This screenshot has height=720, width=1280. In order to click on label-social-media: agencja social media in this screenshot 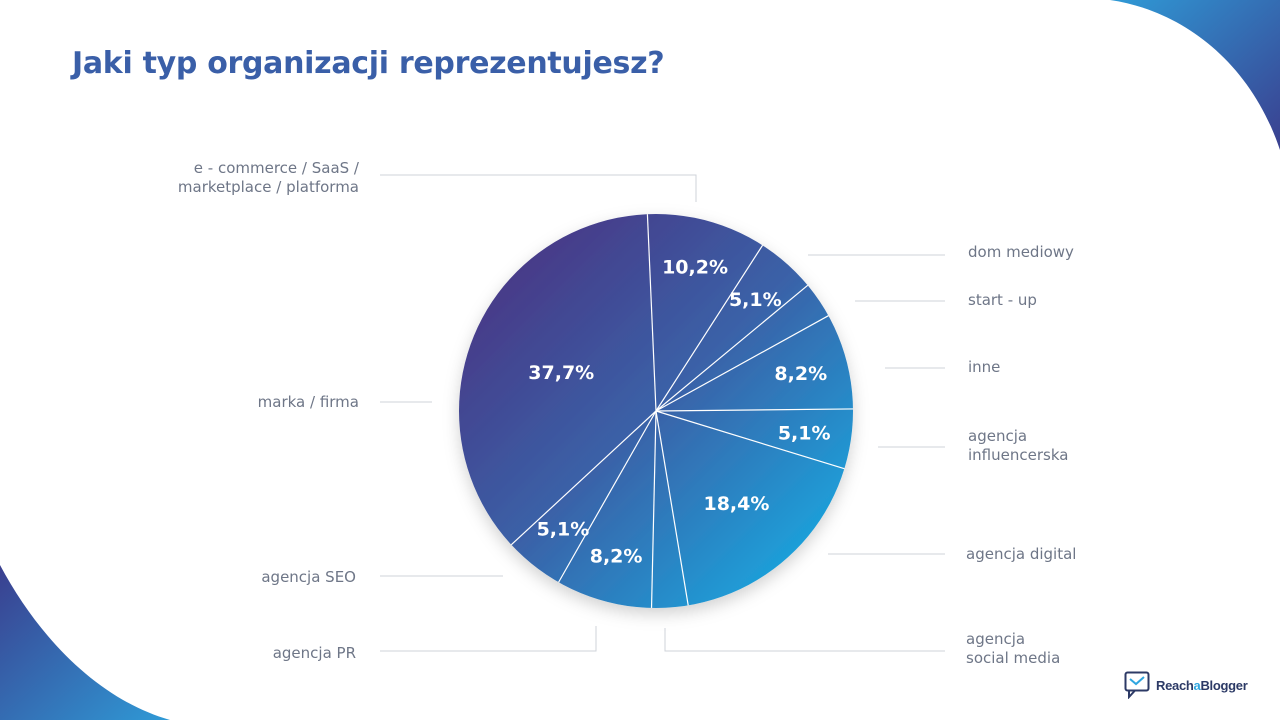, I will do `click(1013, 649)`.